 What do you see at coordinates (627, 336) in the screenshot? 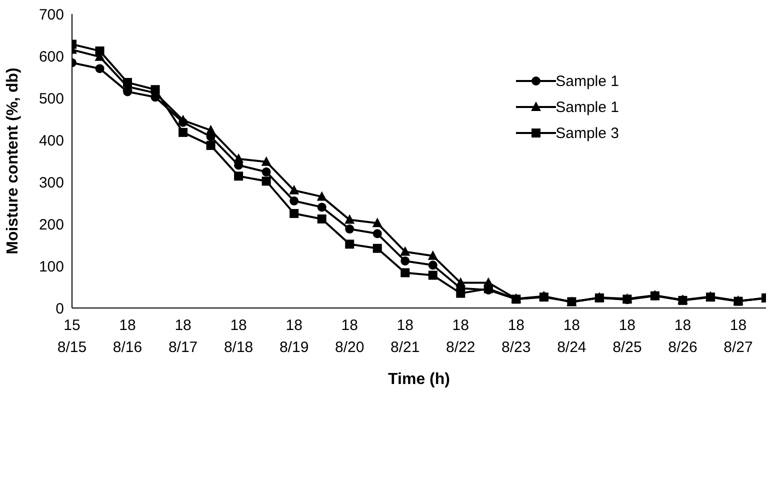
I see `x-tick-label: 18 8/25` at bounding box center [627, 336].